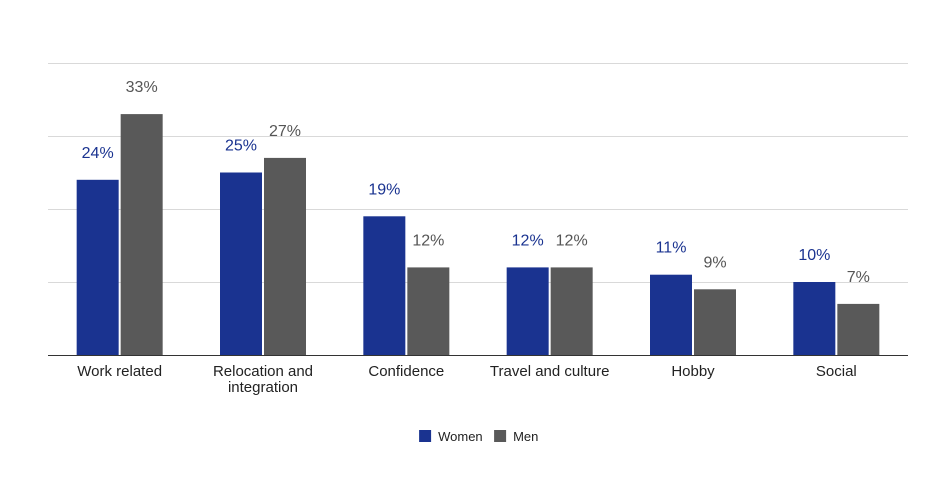 This screenshot has height=477, width=939. What do you see at coordinates (384, 189) in the screenshot?
I see `data-label: 19%` at bounding box center [384, 189].